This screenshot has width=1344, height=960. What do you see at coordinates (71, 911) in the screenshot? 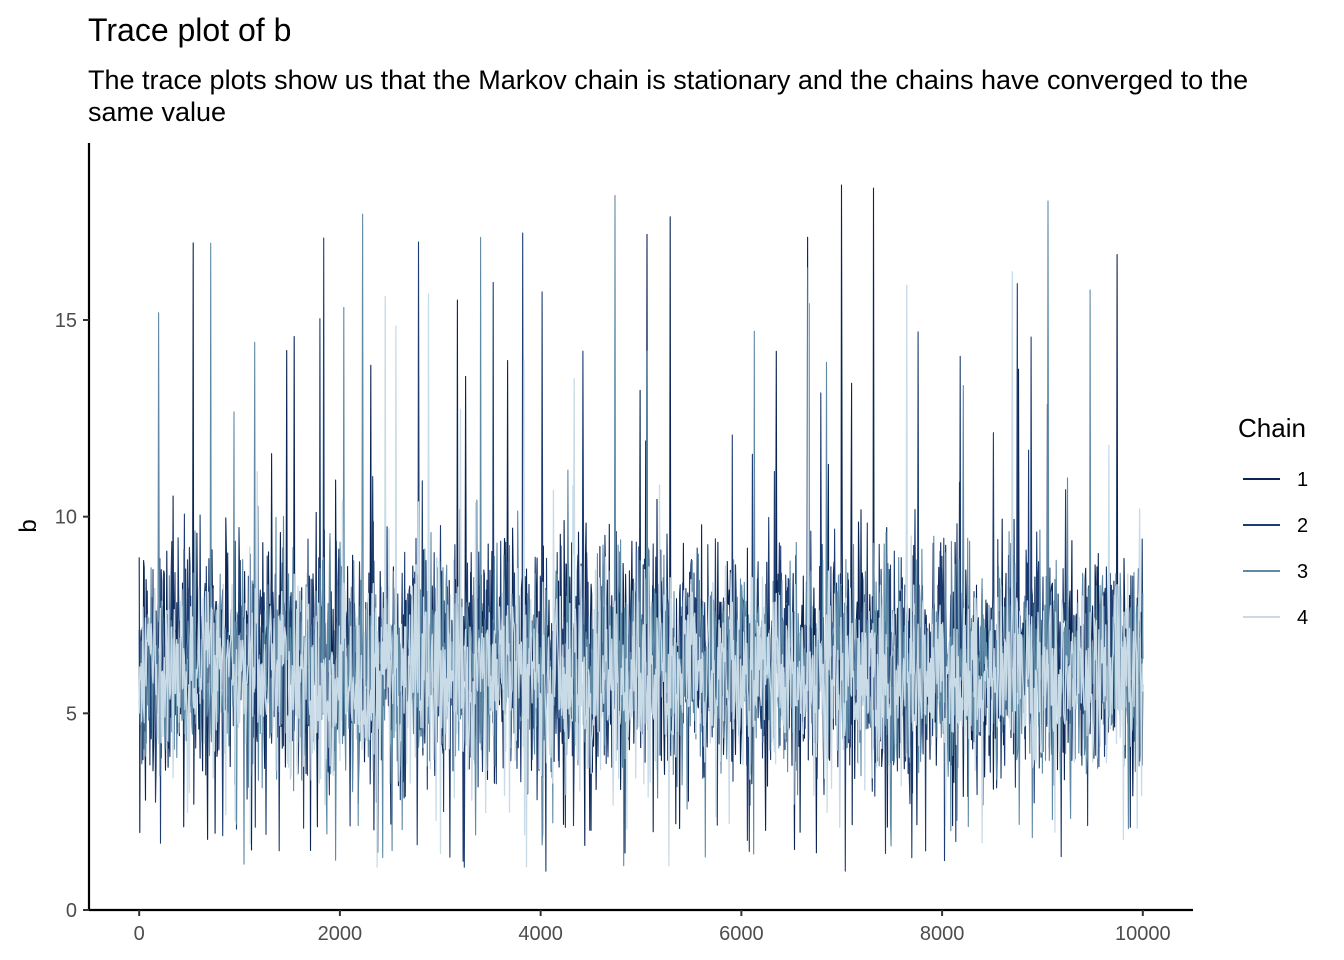
I see `y-tick-label: 0` at bounding box center [71, 911].